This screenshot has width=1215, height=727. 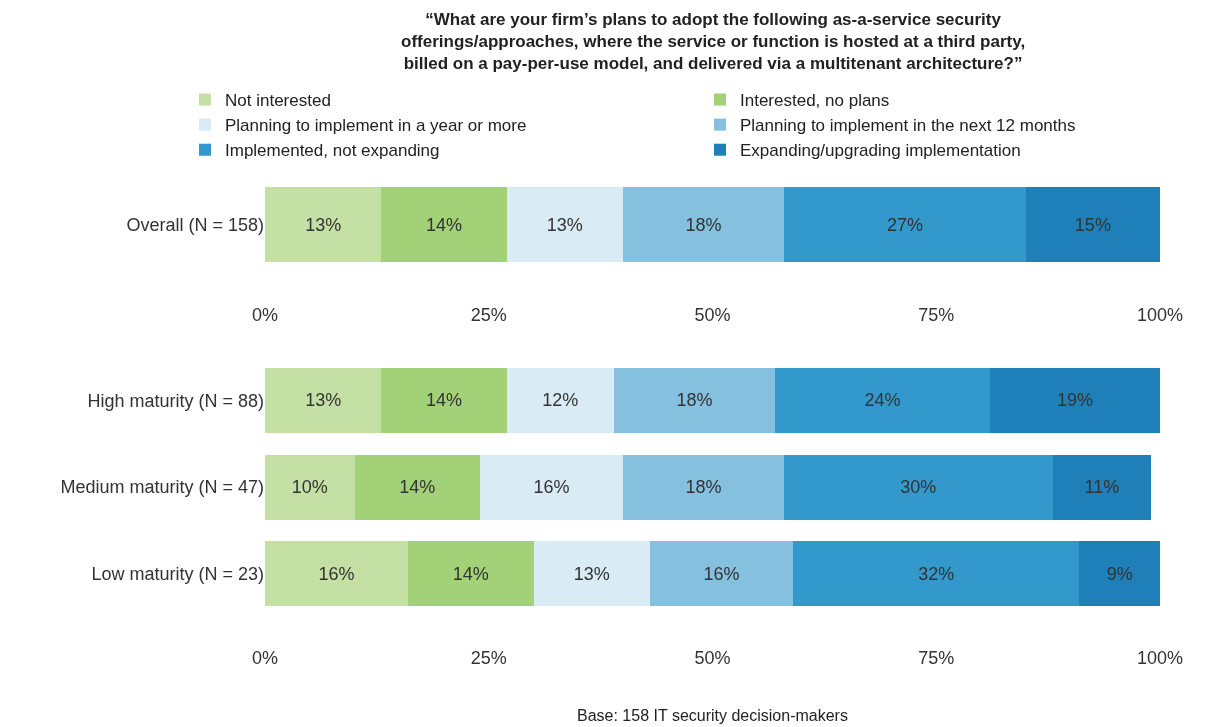 I want to click on data-label: 10%, so click(x=309, y=487).